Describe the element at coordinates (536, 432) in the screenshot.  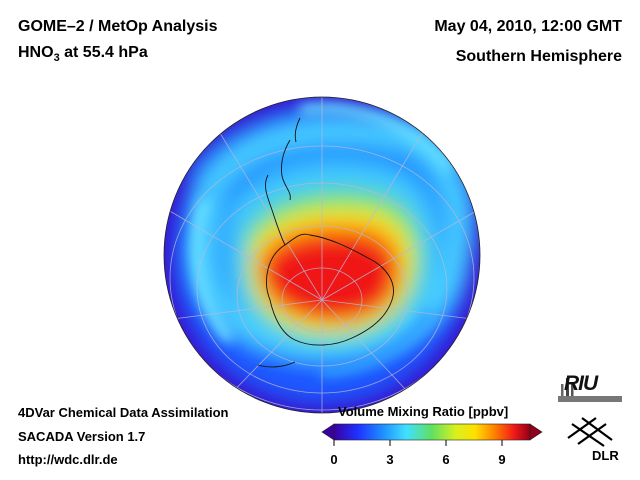
I see `colorbar-high-arrow` at that location.